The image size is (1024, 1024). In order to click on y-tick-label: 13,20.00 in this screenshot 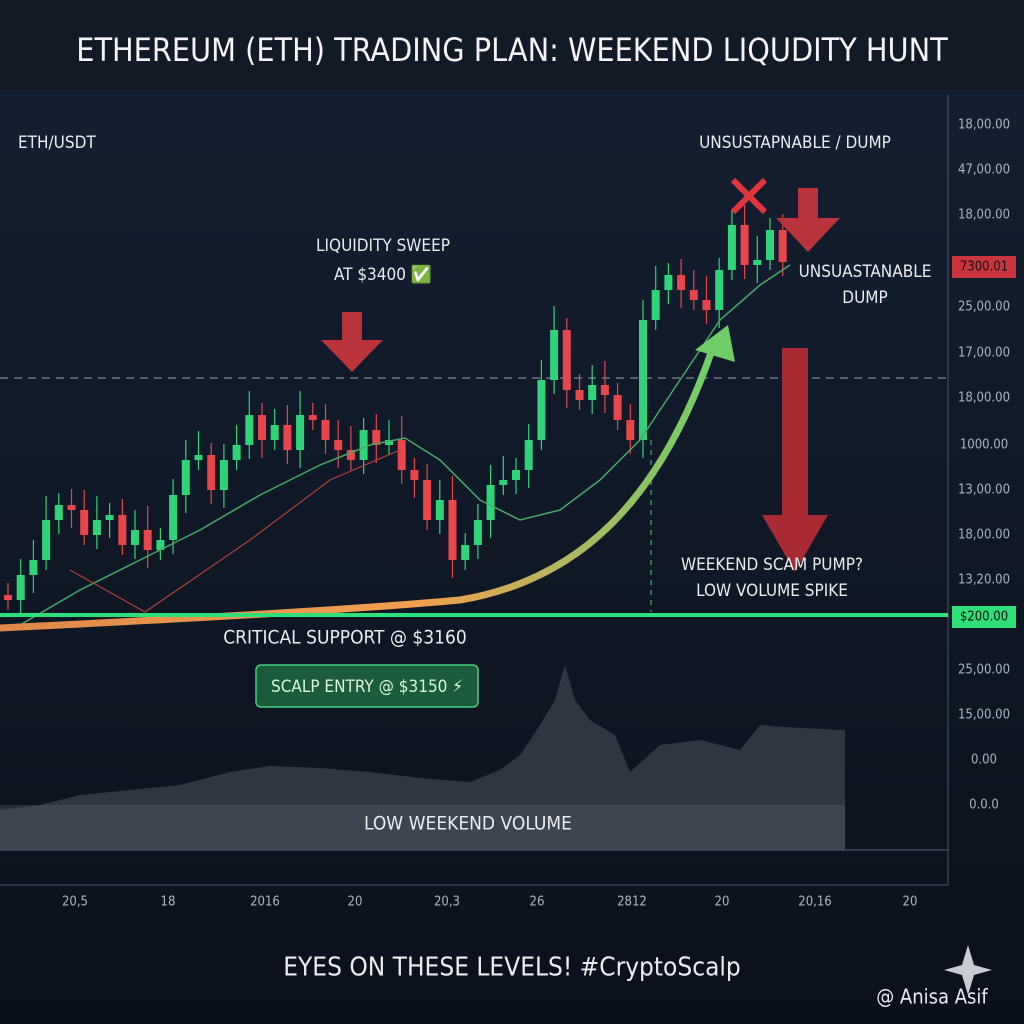, I will do `click(984, 580)`.